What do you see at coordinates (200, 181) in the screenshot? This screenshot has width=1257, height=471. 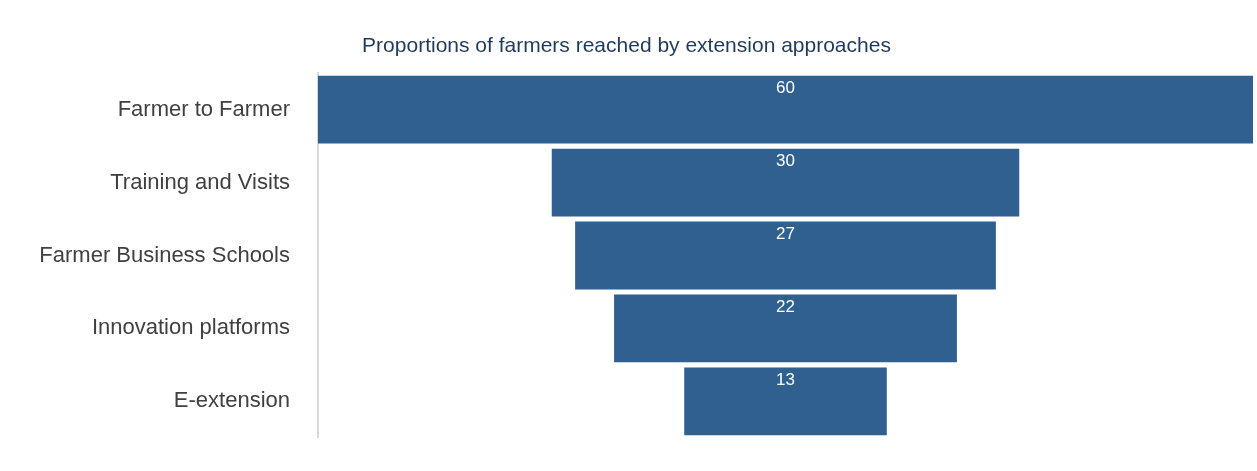 I see `category-label: Training and Visits` at bounding box center [200, 181].